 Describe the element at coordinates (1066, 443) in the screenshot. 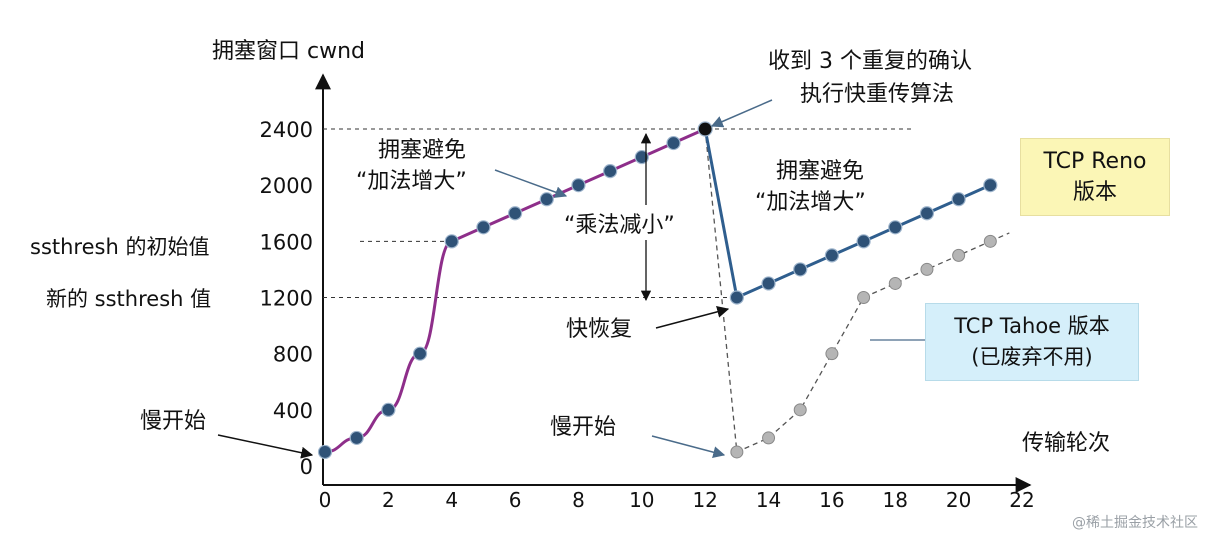

I see `x-axis-title: 传输轮次` at that location.